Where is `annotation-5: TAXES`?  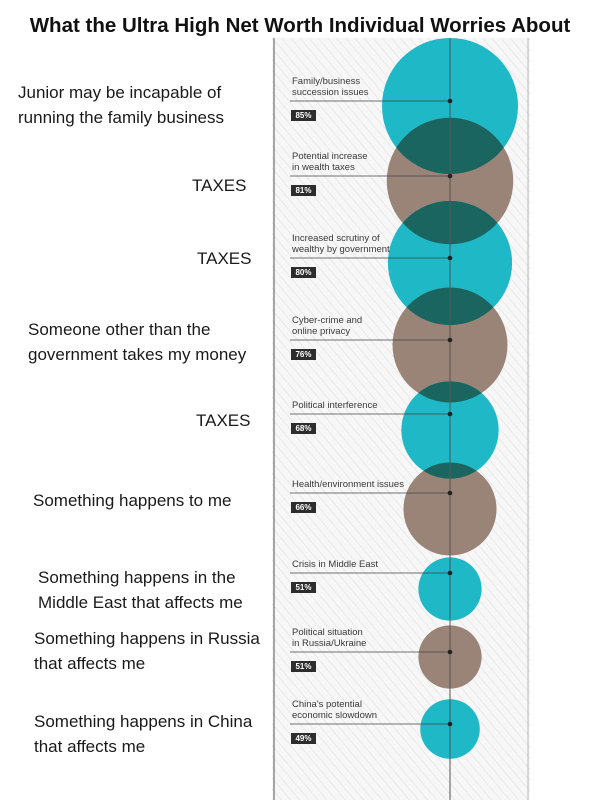
annotation-5: TAXES is located at coordinates (223, 420).